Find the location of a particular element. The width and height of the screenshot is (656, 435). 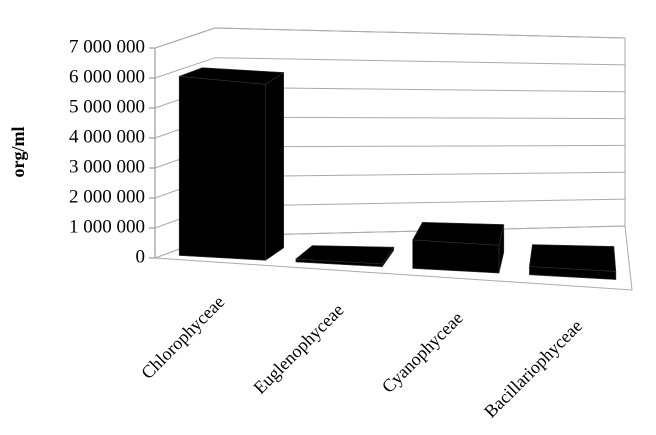

y-tick-label: 6 000 000 is located at coordinates (107, 76).